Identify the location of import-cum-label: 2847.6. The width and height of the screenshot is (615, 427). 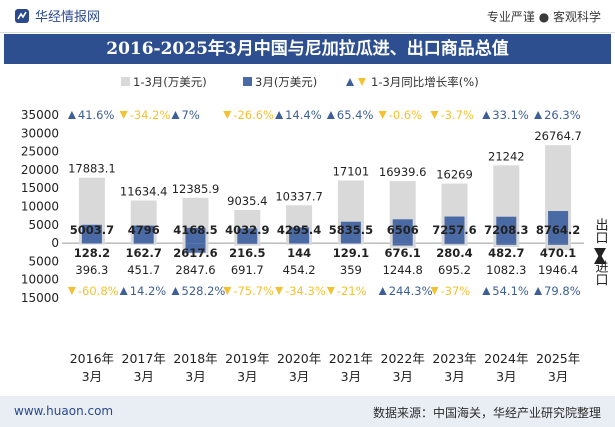
(195, 270).